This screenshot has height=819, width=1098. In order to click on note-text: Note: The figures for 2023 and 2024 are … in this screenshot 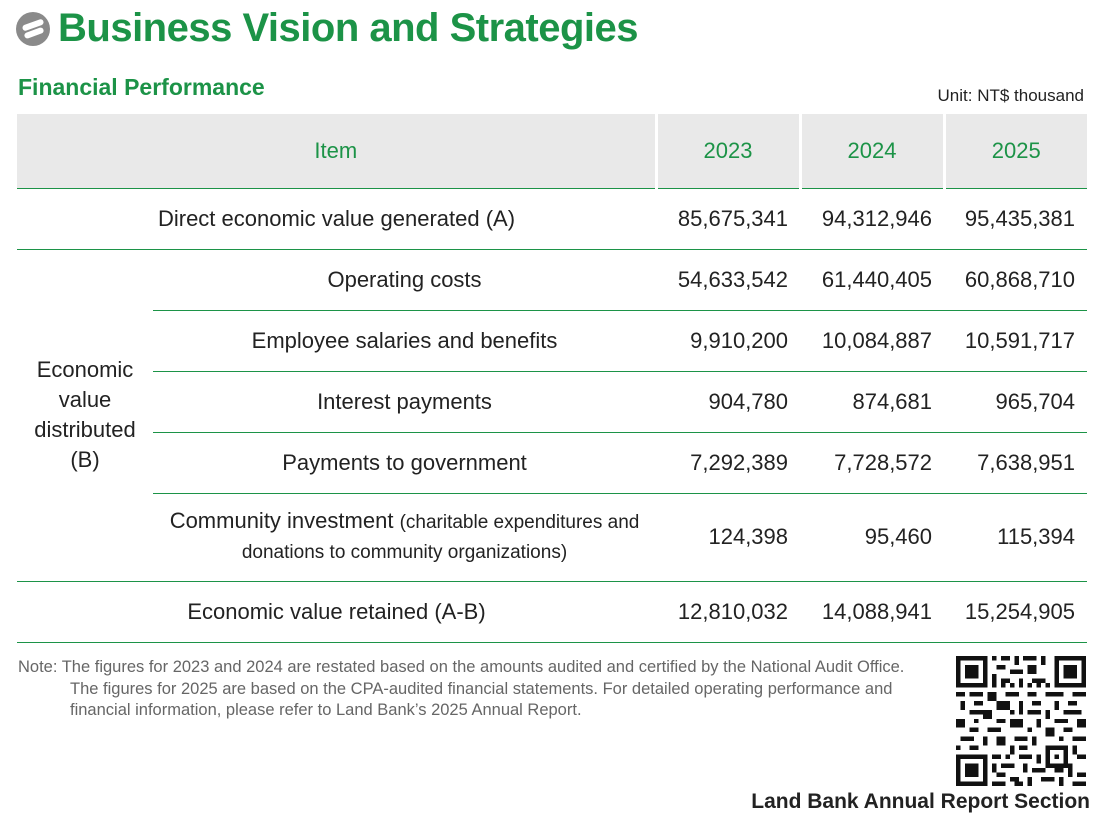, I will do `click(461, 688)`.